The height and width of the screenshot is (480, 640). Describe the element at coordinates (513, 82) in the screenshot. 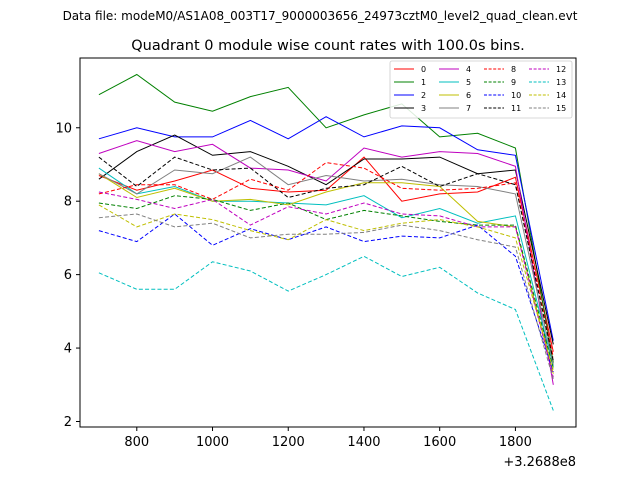

I see `legend-label-9: 9` at that location.